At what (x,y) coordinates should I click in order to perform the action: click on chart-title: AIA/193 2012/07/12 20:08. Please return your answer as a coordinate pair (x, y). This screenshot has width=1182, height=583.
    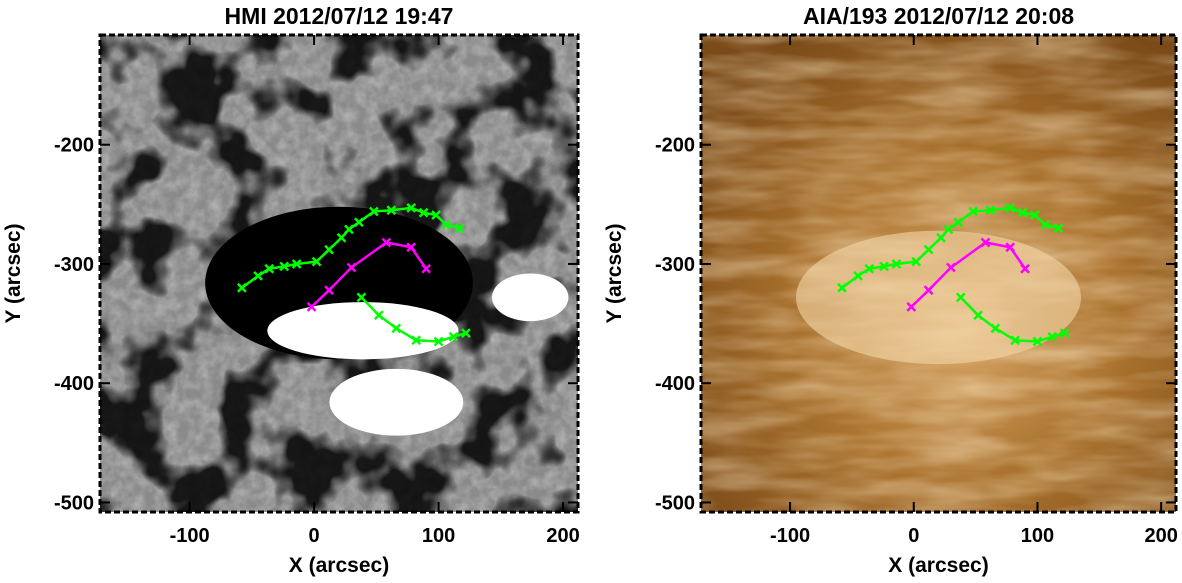
    Looking at the image, I should click on (938, 16).